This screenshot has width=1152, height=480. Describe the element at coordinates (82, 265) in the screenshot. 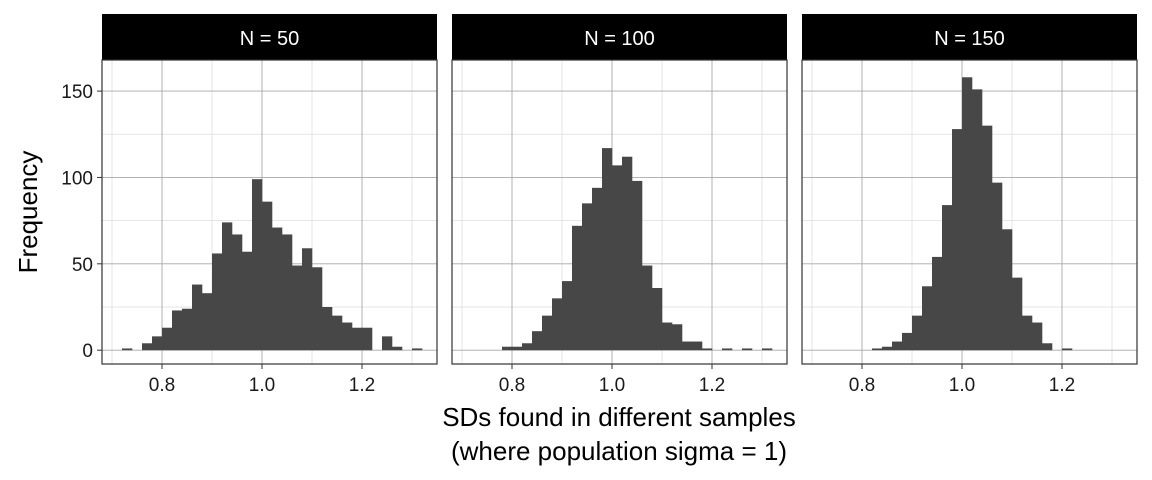

I see `y-tick-label: 50` at that location.